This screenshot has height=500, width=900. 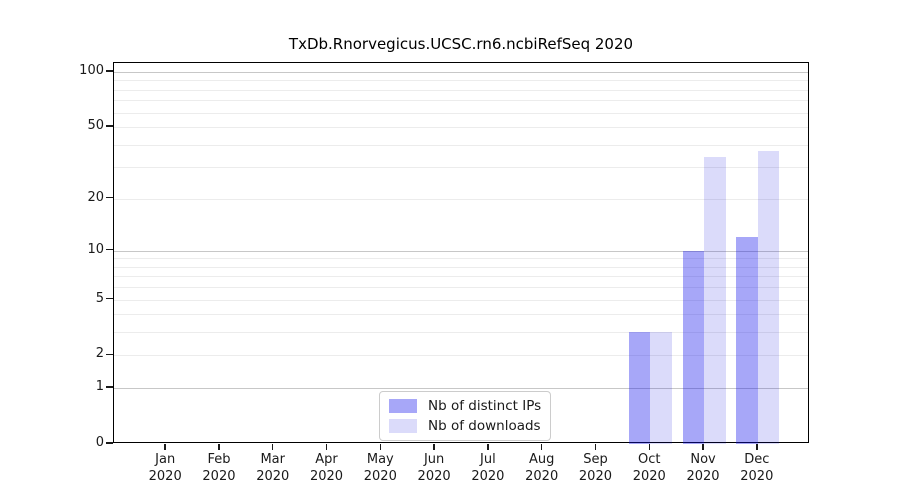 I want to click on x-tick-label: Aug 2020, so click(x=542, y=468).